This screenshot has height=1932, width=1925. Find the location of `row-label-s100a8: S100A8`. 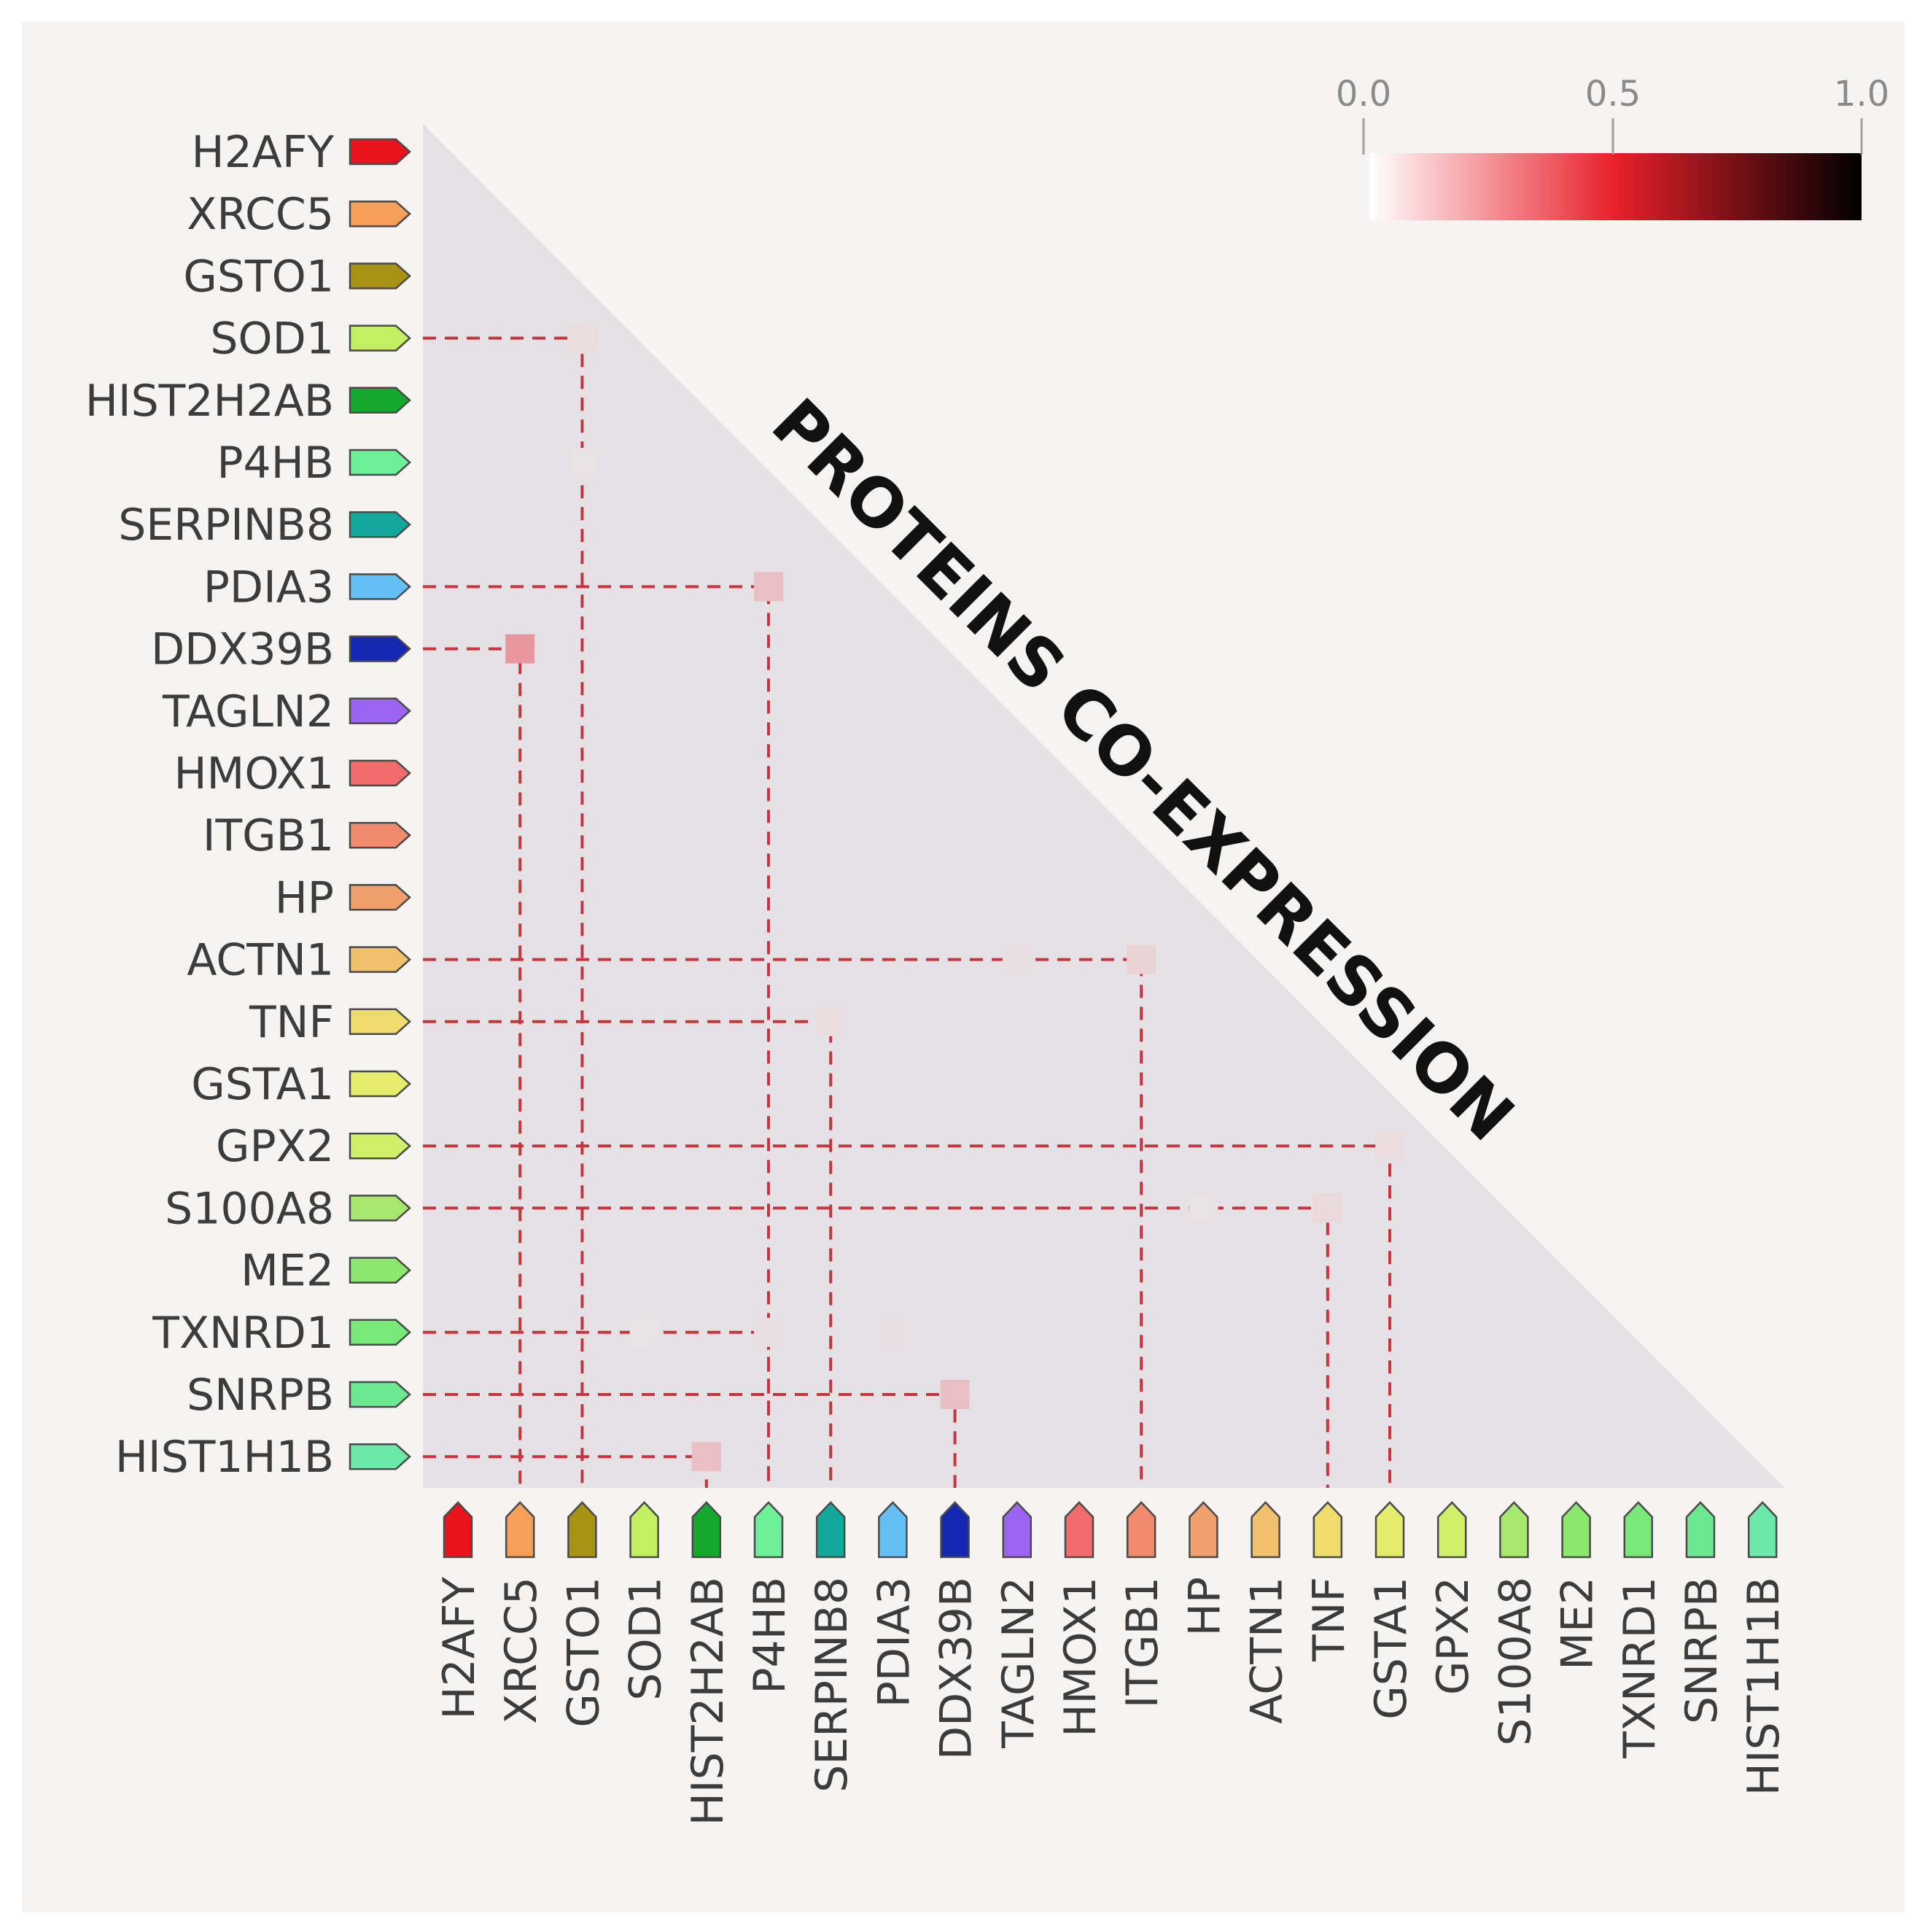

row-label-s100a8: S100A8 is located at coordinates (249, 1208).